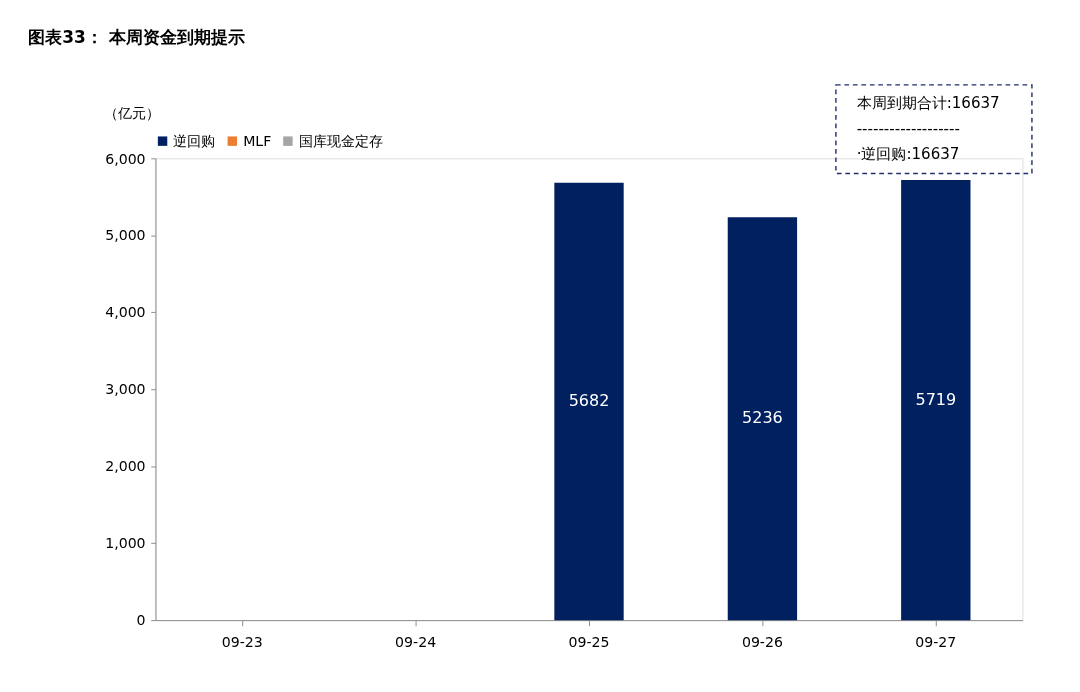  Describe the element at coordinates (141, 620) in the screenshot. I see `y-tick-label: 0` at that location.